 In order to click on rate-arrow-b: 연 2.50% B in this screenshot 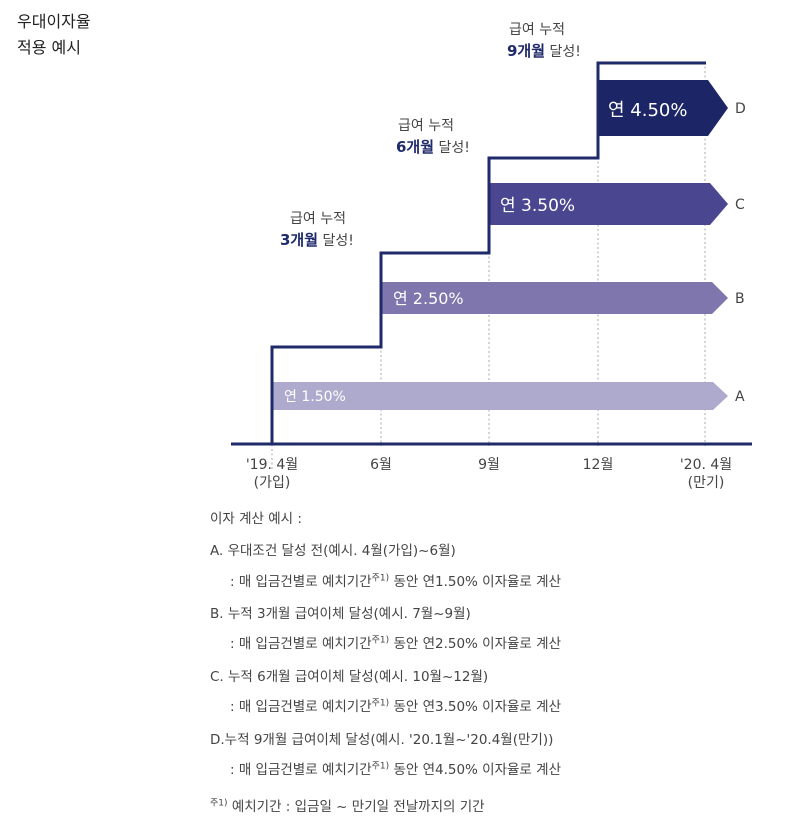, I will do `click(563, 298)`.